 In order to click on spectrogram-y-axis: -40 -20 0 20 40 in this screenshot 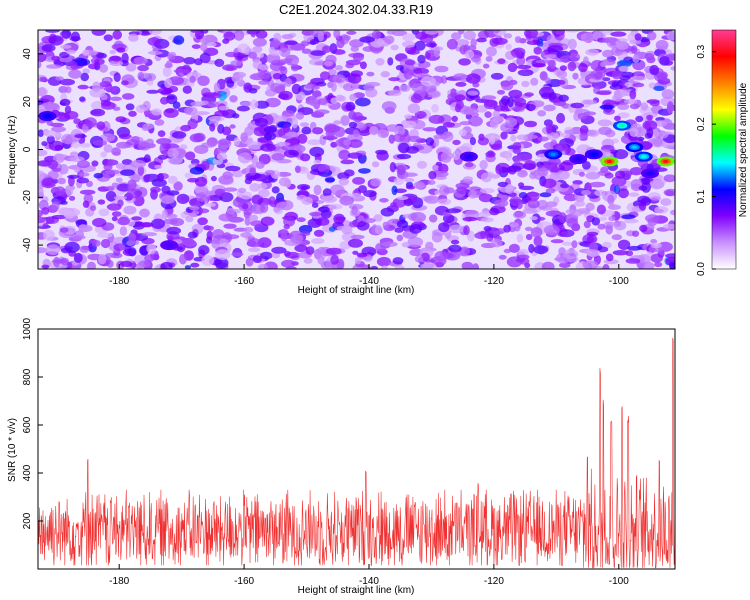, I will do `click(32, 150)`.